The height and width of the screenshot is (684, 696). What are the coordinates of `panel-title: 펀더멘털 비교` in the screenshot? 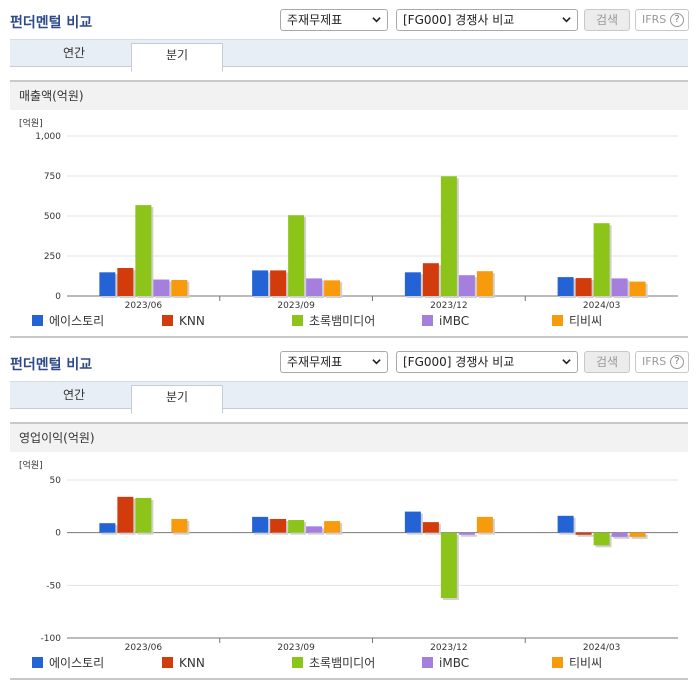 It's located at (51, 23).